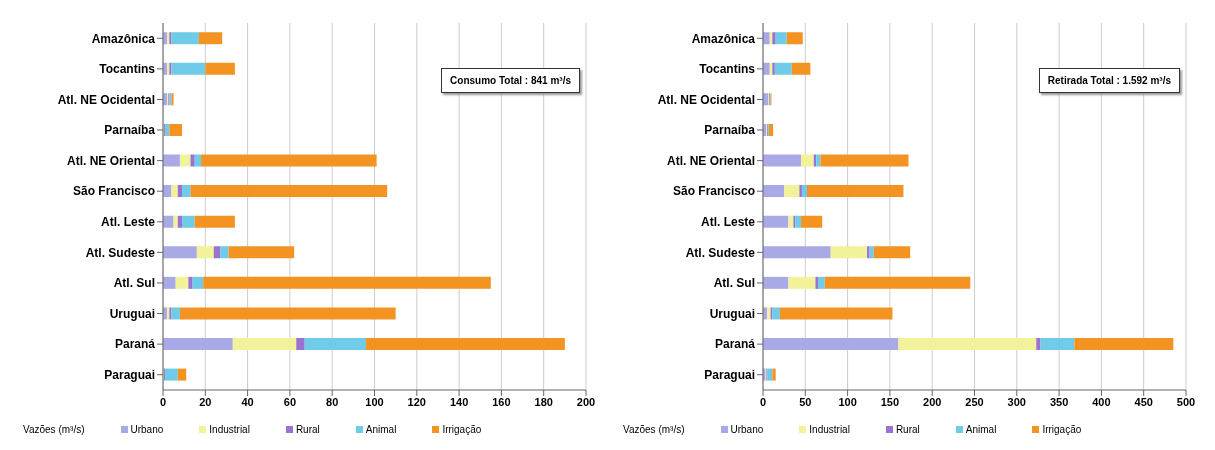  Describe the element at coordinates (1109, 80) in the screenshot. I see `annotation: Retirada Total : 1.592 m³/s` at that location.